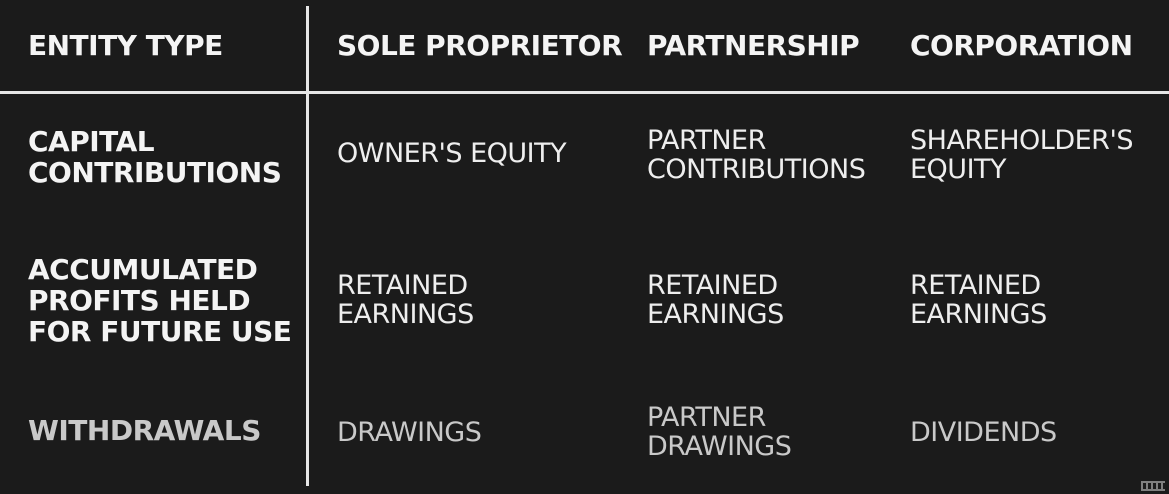 This screenshot has height=494, width=1169. Describe the element at coordinates (409, 432) in the screenshot. I see `cell-withdrawals-sole-proprietor: DRAWINGS` at that location.